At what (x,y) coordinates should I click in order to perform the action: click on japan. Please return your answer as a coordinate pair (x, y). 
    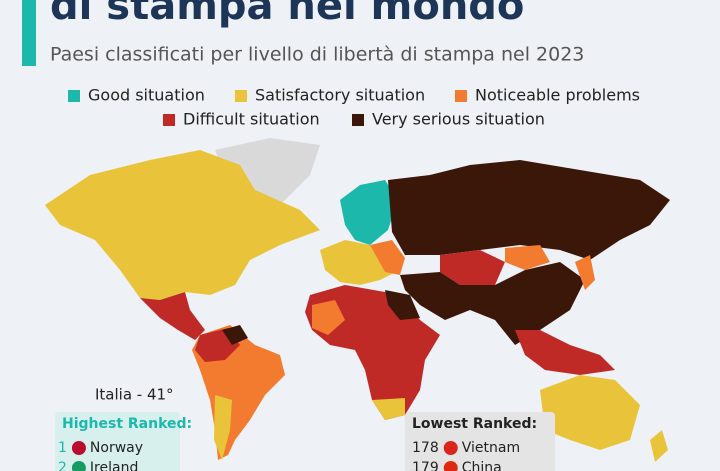
    Looking at the image, I should click on (585, 272).